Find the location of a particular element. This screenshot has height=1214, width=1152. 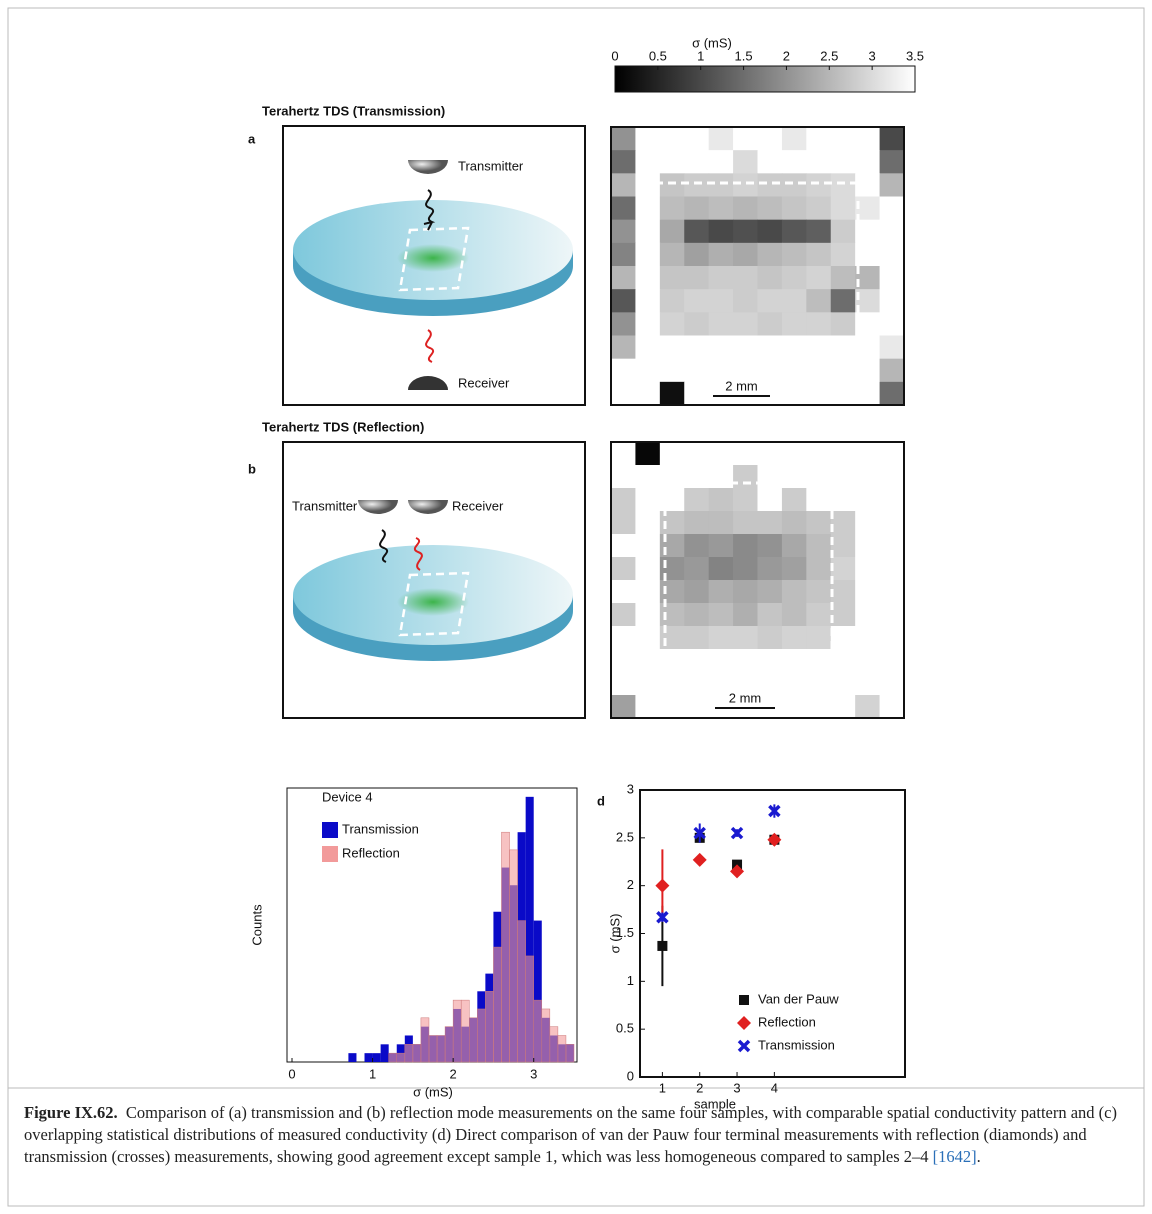

y-tick-label: 3 is located at coordinates (630, 788).